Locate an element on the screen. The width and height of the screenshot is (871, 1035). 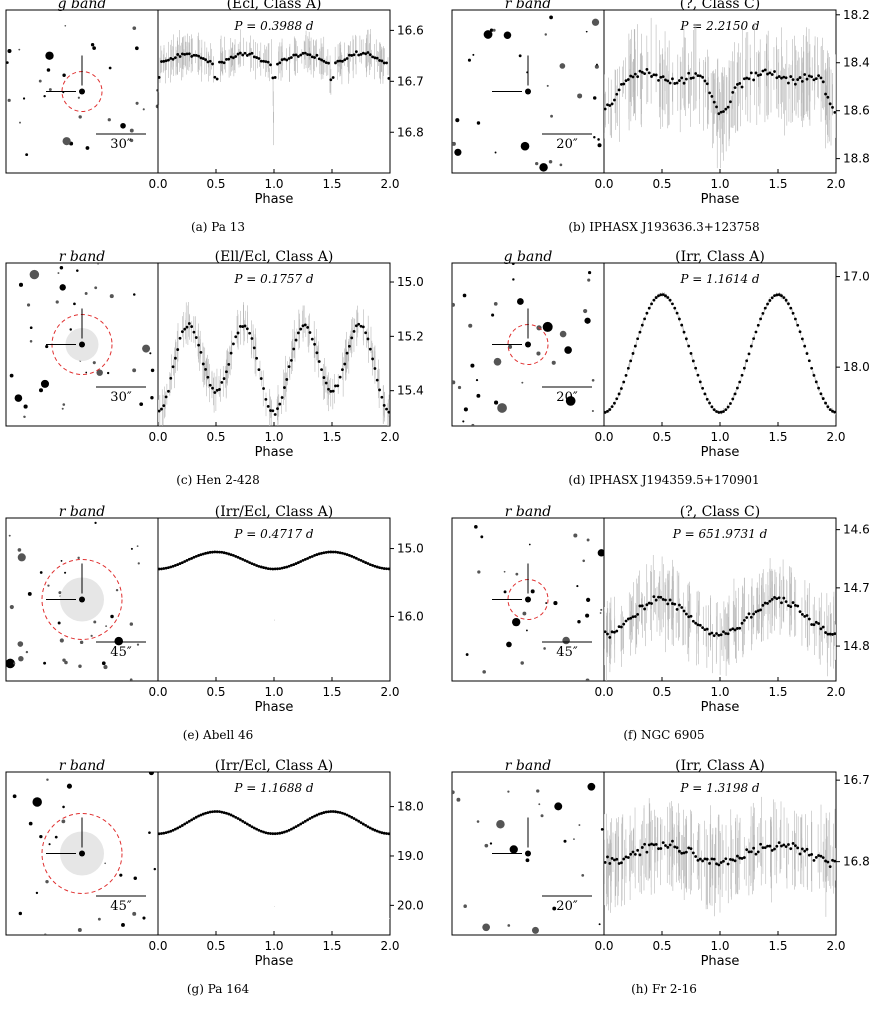
x-axis-label: Phase is located at coordinates (720, 707).